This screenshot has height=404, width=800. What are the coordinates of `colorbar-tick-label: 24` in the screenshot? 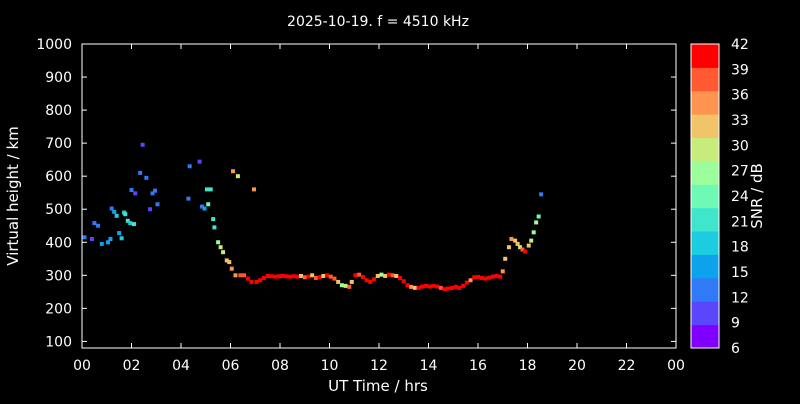 It's located at (740, 197).